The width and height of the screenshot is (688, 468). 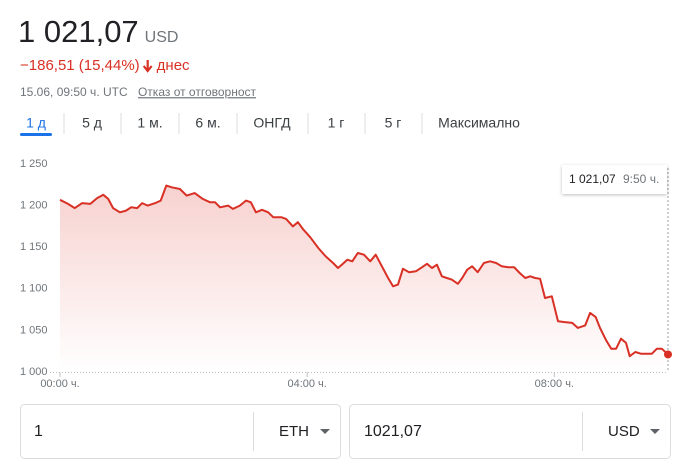 I want to click on to-currency: USD, so click(x=624, y=431).